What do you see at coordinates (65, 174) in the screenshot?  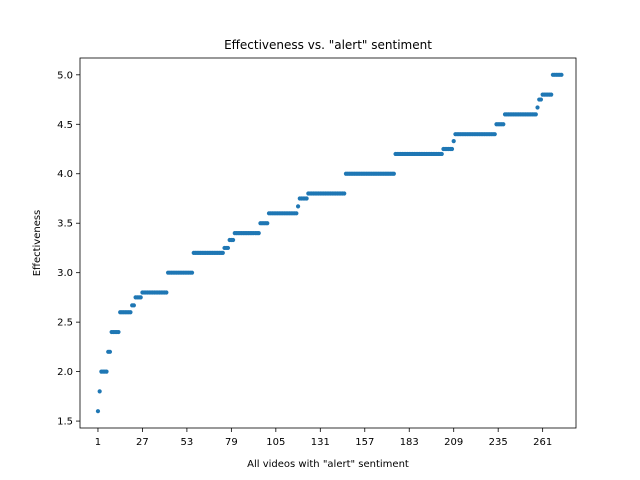 I see `y-tick-label: 4.0` at bounding box center [65, 174].